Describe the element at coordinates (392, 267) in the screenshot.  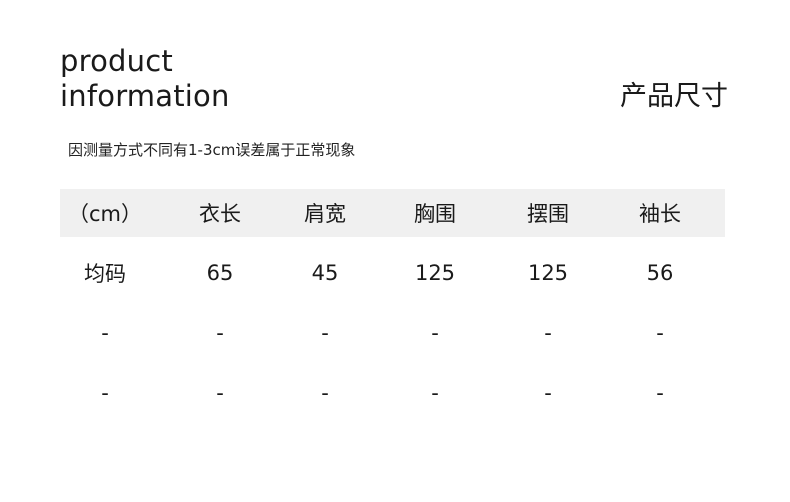
I see `table-row: 均码 65 45 125 125 56` at that location.